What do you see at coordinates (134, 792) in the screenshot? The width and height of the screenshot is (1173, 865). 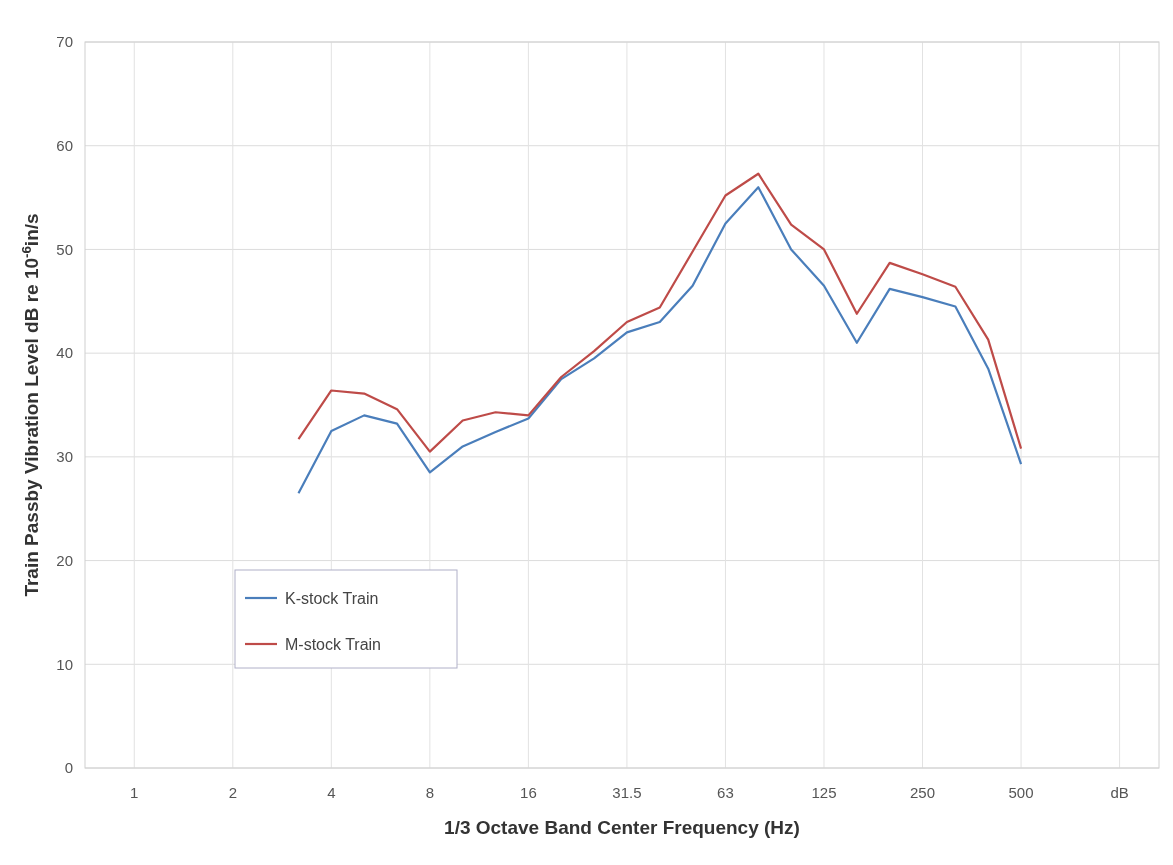 I see `x-tick-label: 1` at bounding box center [134, 792].